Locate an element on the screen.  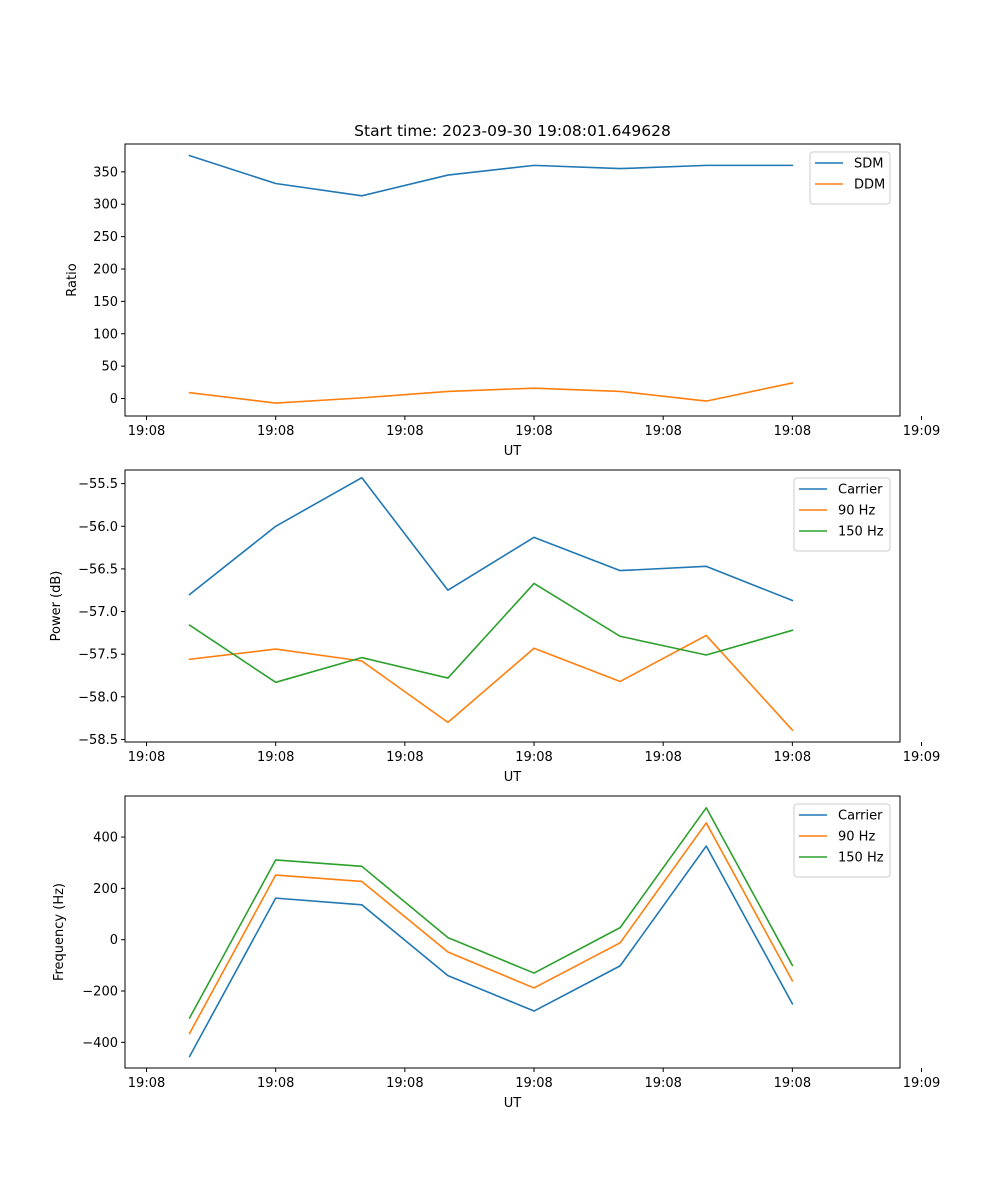
y-tick-label: −57.5 is located at coordinates (98, 655).